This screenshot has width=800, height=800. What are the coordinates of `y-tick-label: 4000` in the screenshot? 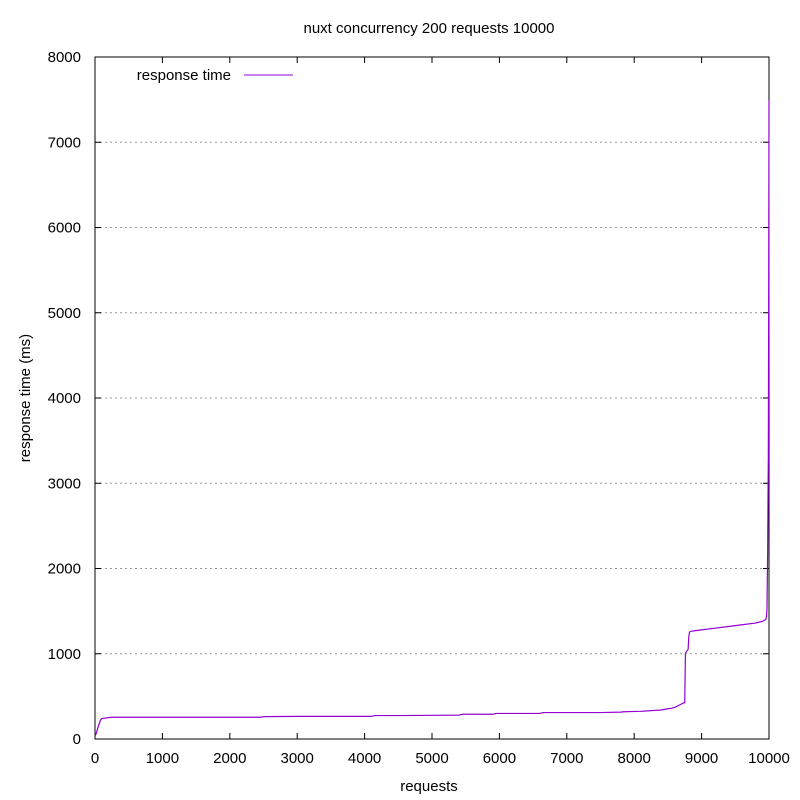 It's located at (64, 398).